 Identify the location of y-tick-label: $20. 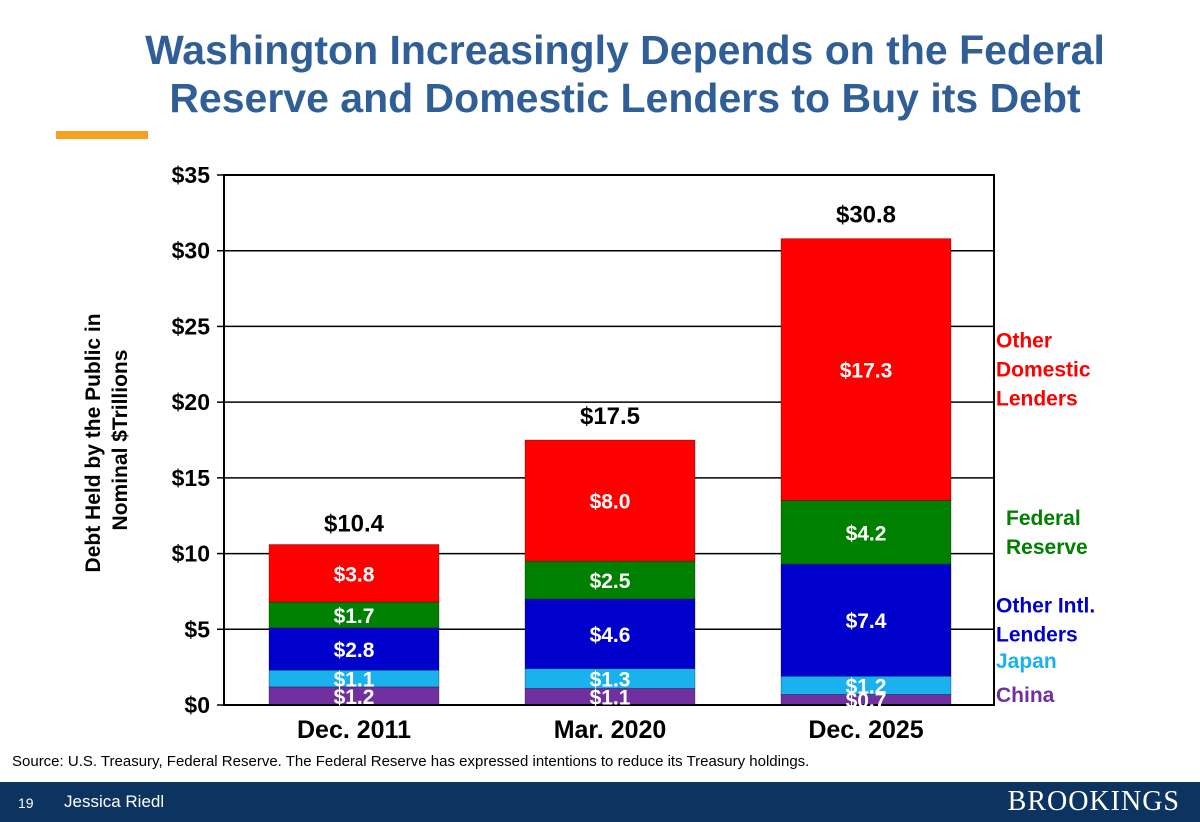
(191, 402).